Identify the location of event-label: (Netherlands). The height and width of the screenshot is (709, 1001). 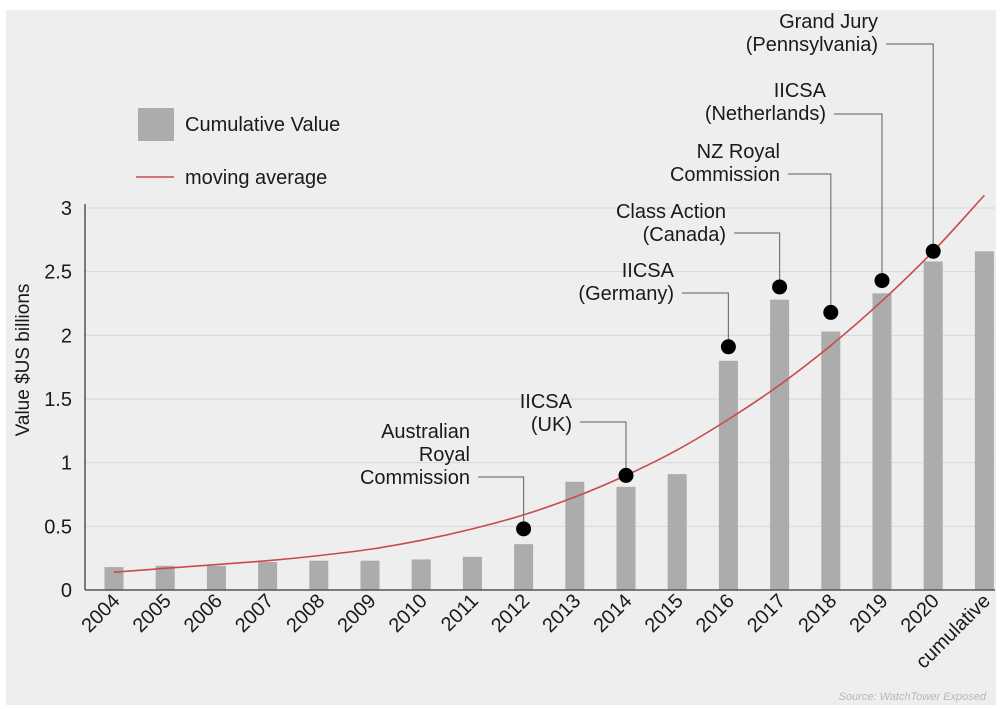
(765, 114).